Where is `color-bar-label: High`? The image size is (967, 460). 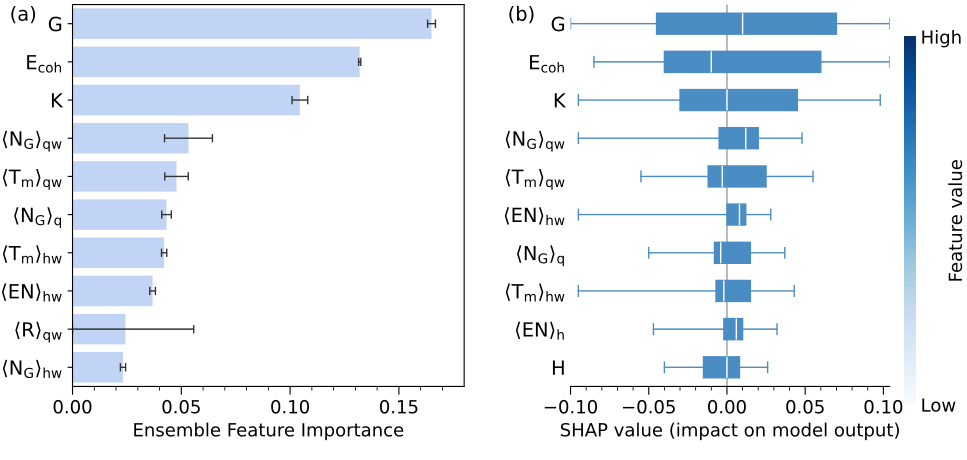 color-bar-label: High is located at coordinates (941, 39).